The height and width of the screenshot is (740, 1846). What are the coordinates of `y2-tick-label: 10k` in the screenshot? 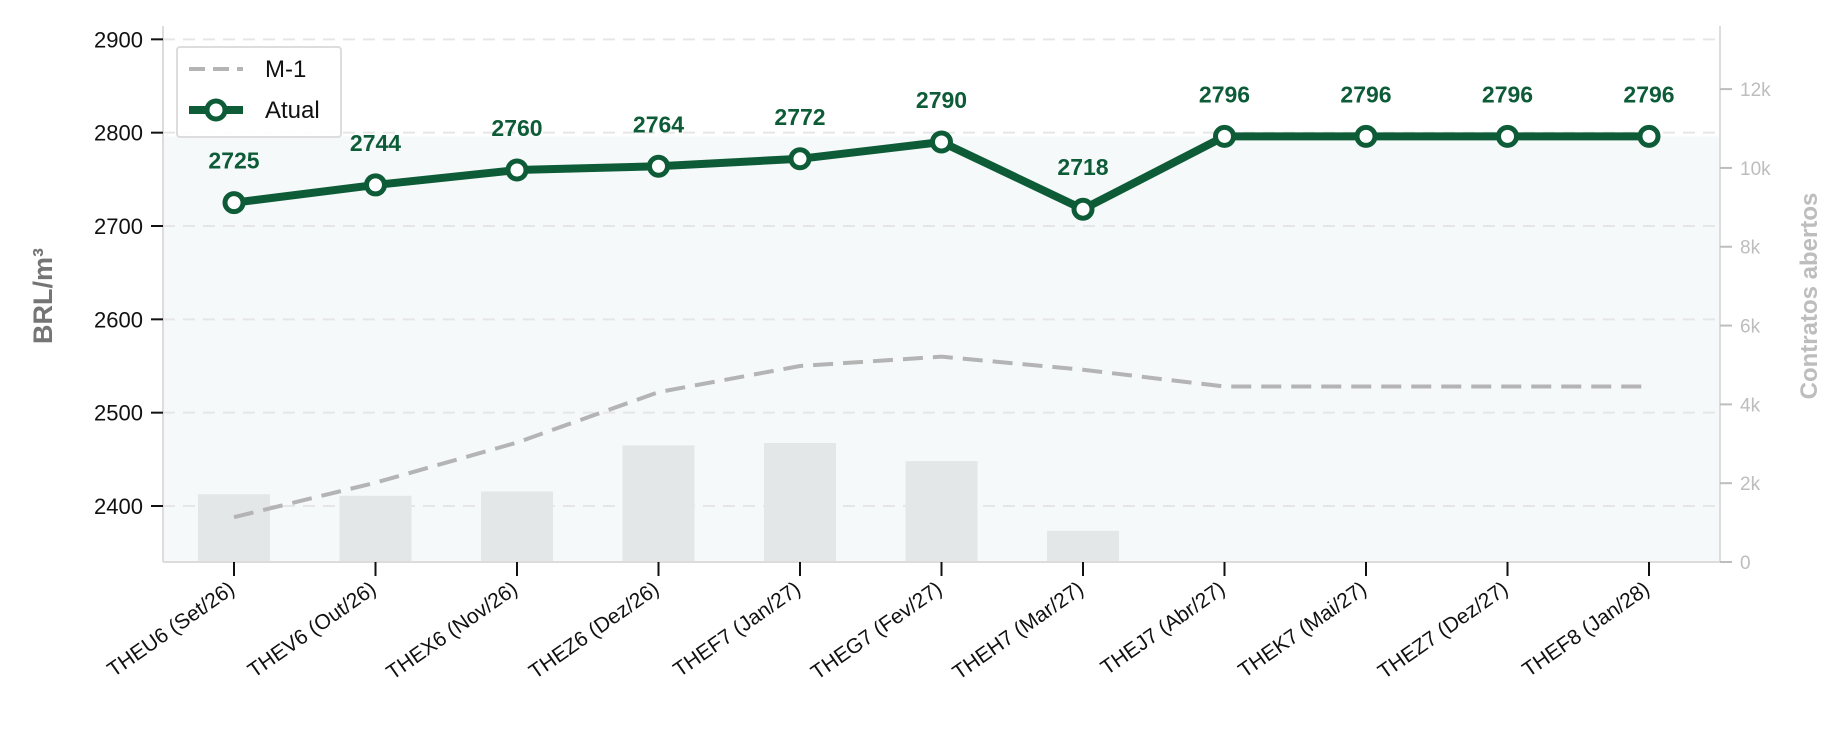 It's located at (1755, 169).